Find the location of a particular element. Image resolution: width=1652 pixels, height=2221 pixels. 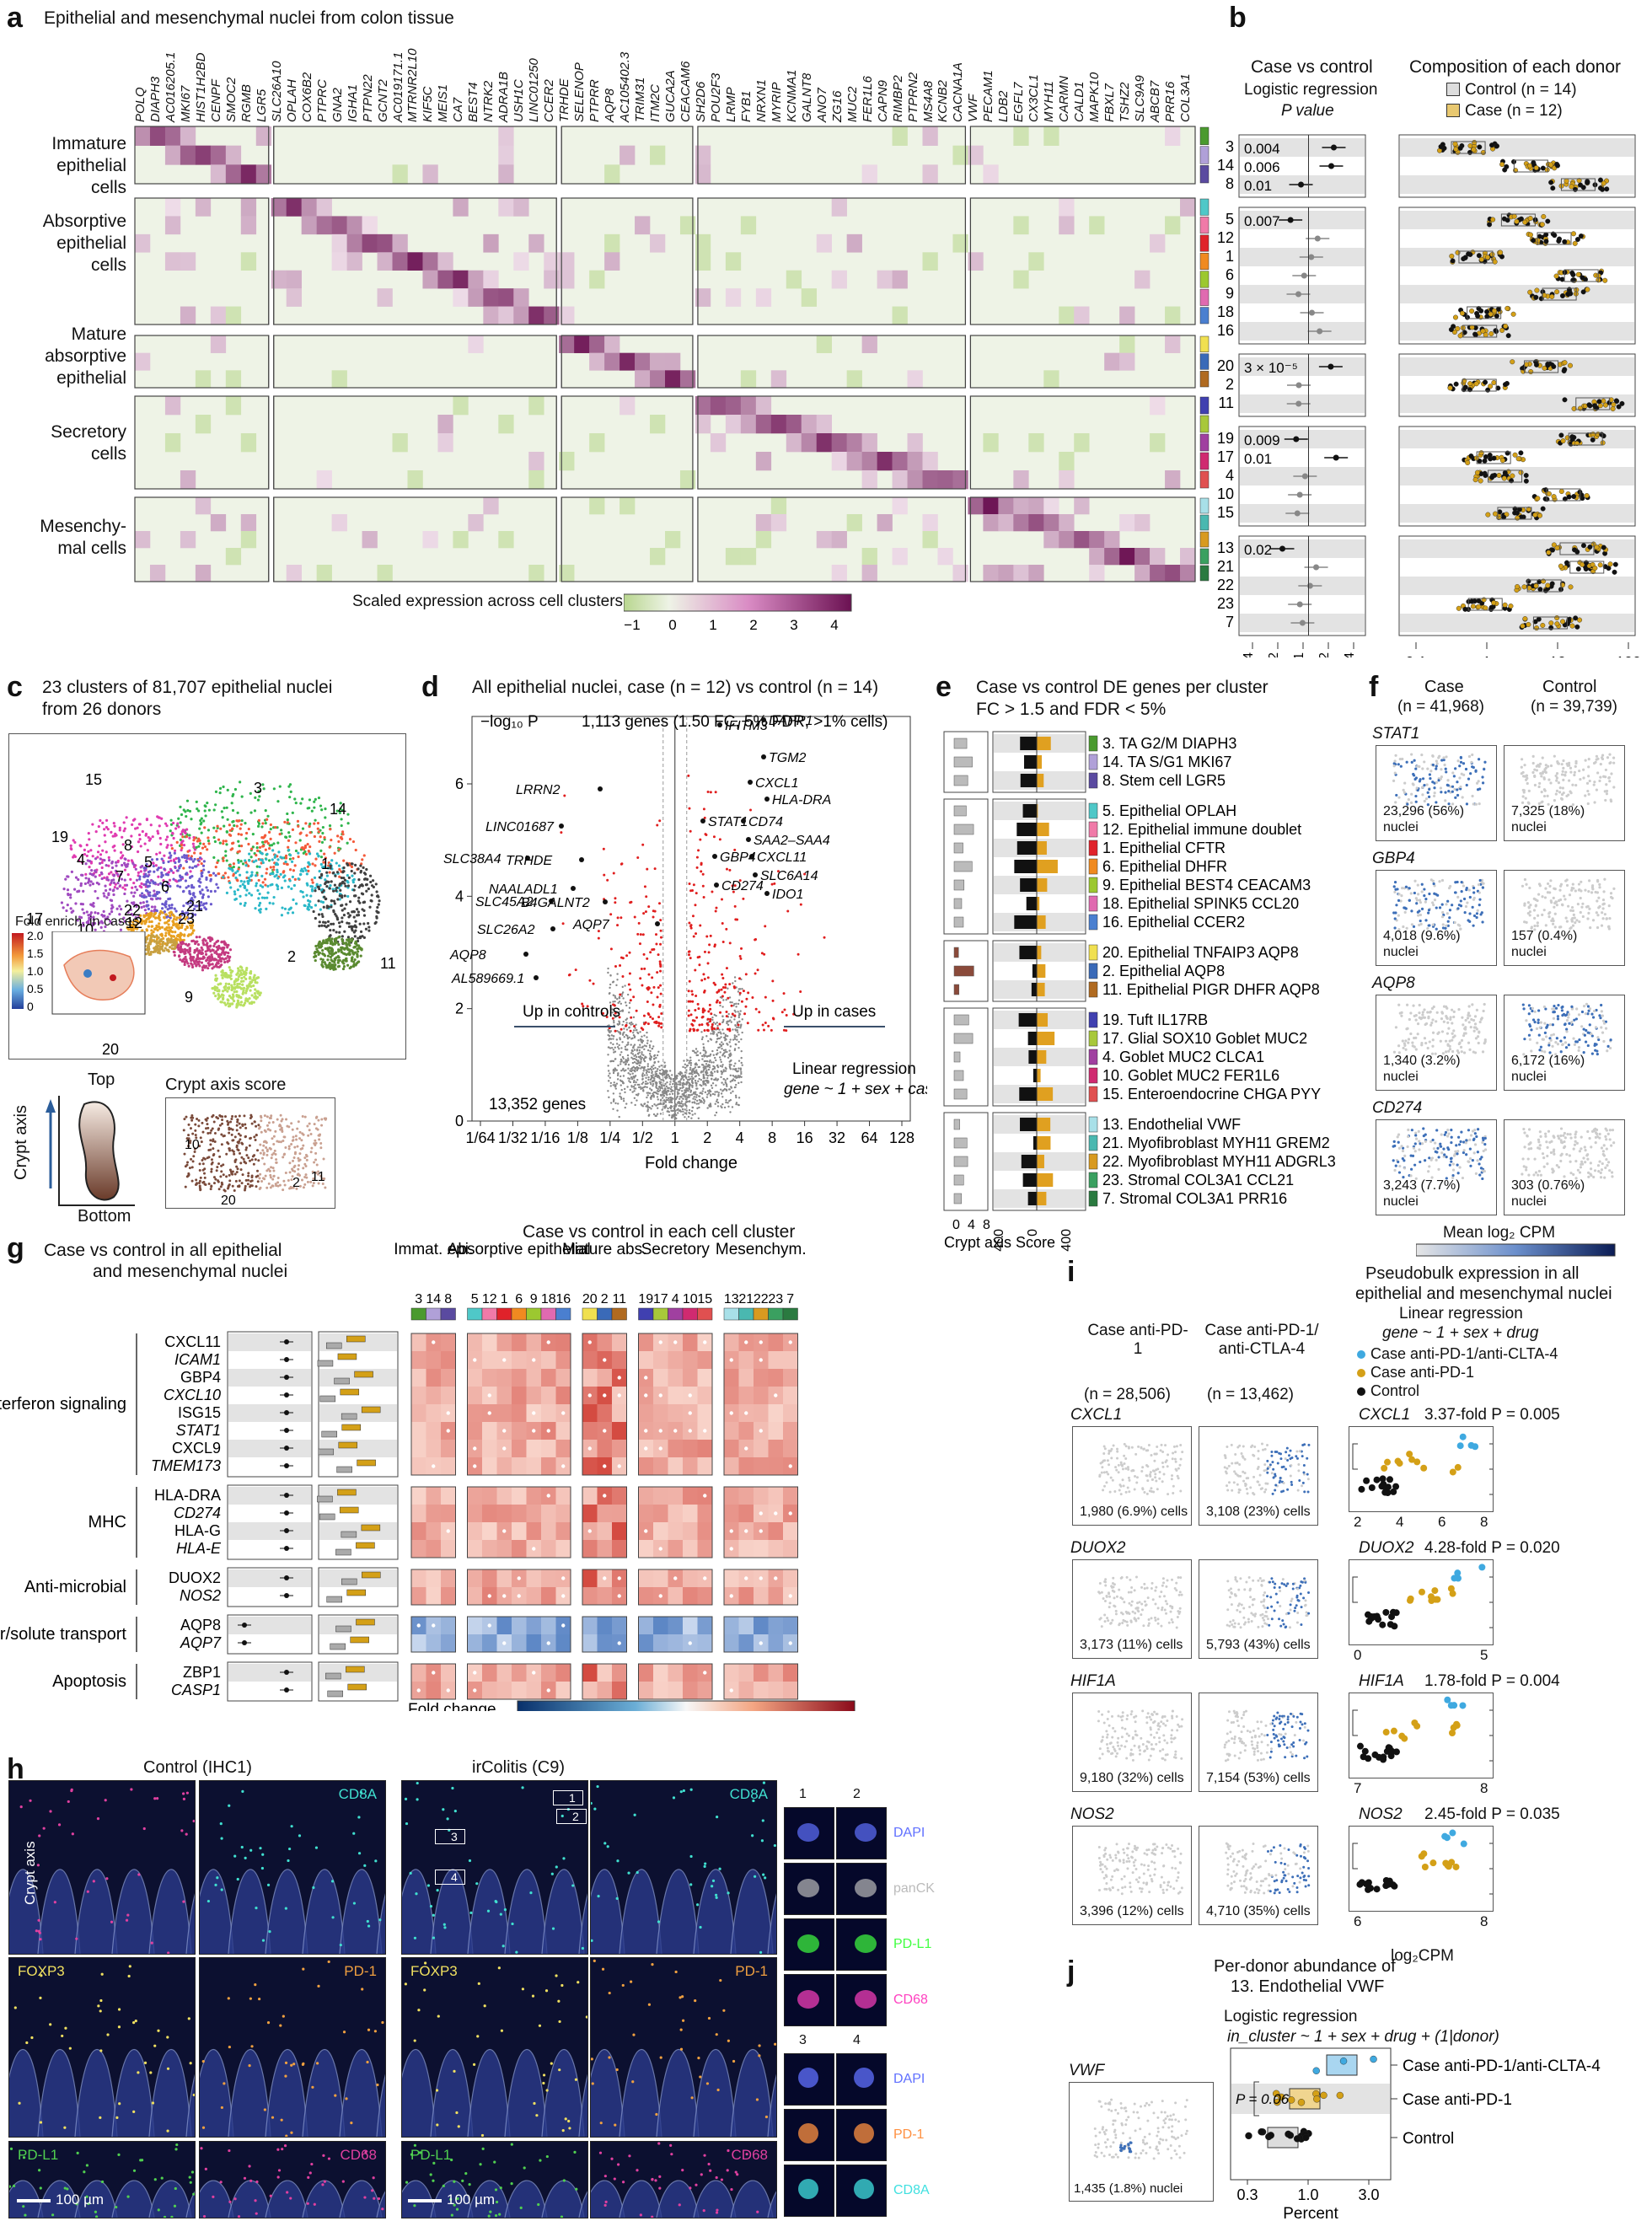

or-point is located at coordinates (1298, 294).